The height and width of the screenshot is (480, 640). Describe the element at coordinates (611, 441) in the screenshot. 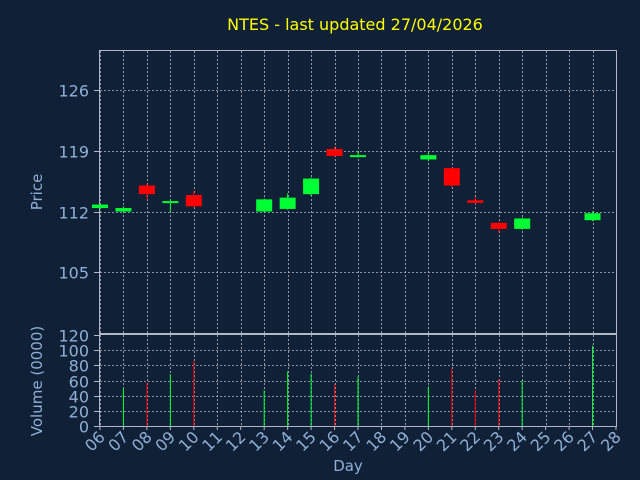

I see `day-tick-label: 28` at that location.